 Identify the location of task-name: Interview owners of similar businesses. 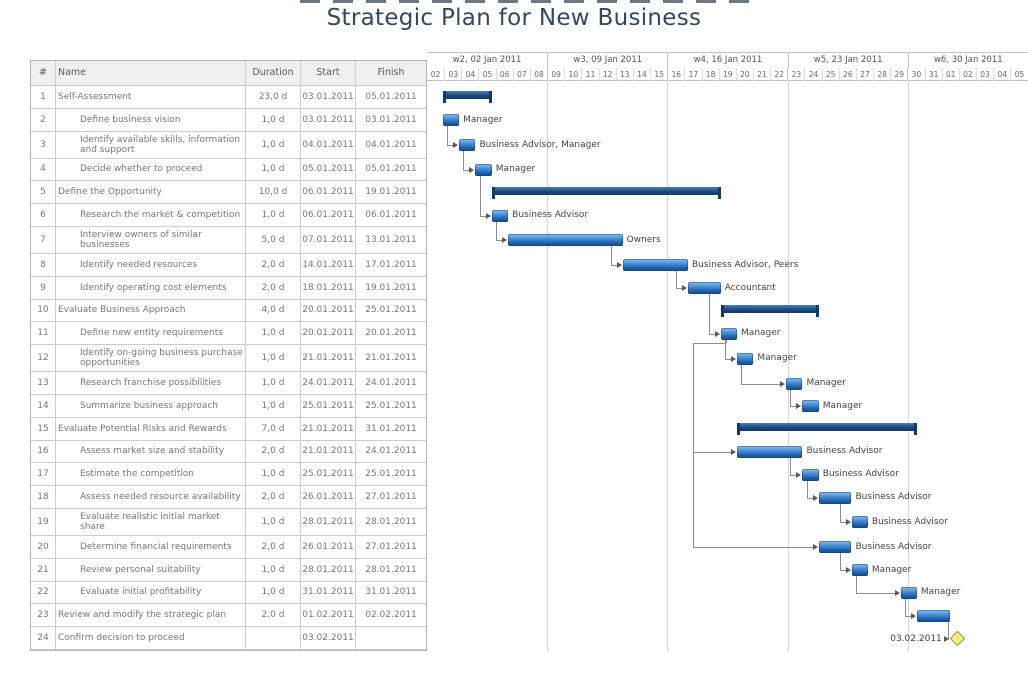
(151, 239).